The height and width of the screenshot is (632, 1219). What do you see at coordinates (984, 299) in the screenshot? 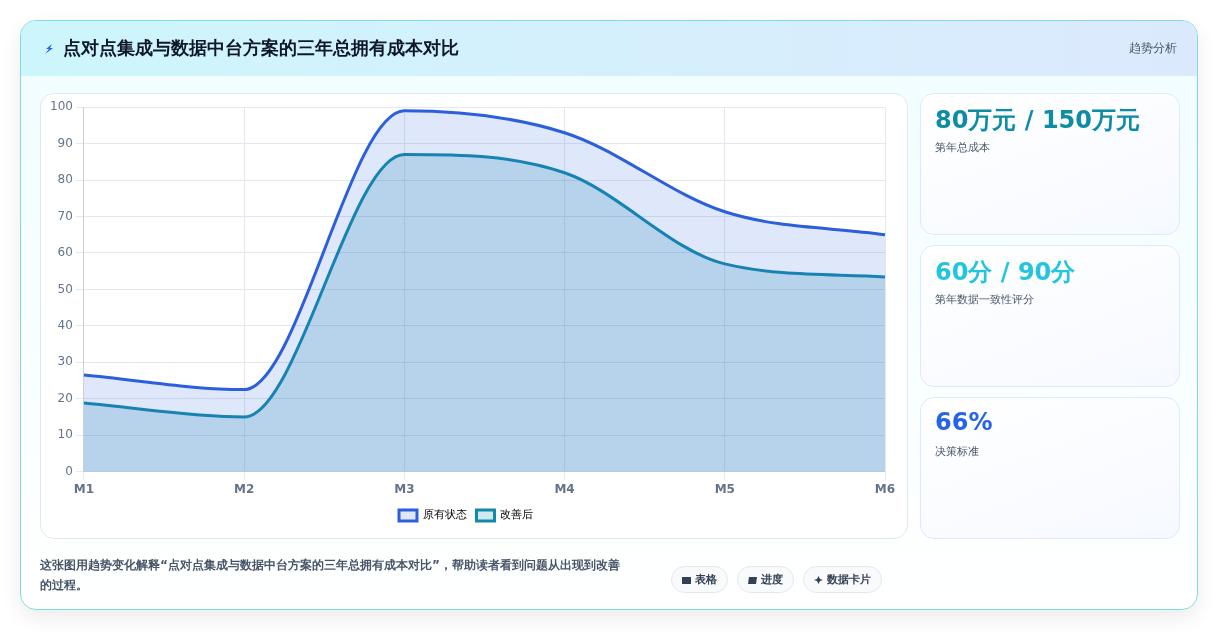
I see `text: 第年数据一致性评分` at bounding box center [984, 299].